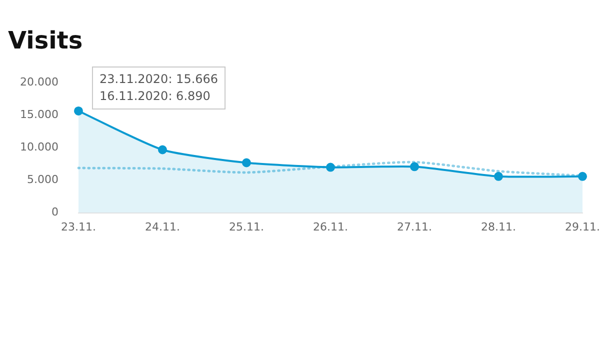 This screenshot has height=342, width=608. I want to click on annotation: 23.11.2020: 15.666, so click(158, 79).